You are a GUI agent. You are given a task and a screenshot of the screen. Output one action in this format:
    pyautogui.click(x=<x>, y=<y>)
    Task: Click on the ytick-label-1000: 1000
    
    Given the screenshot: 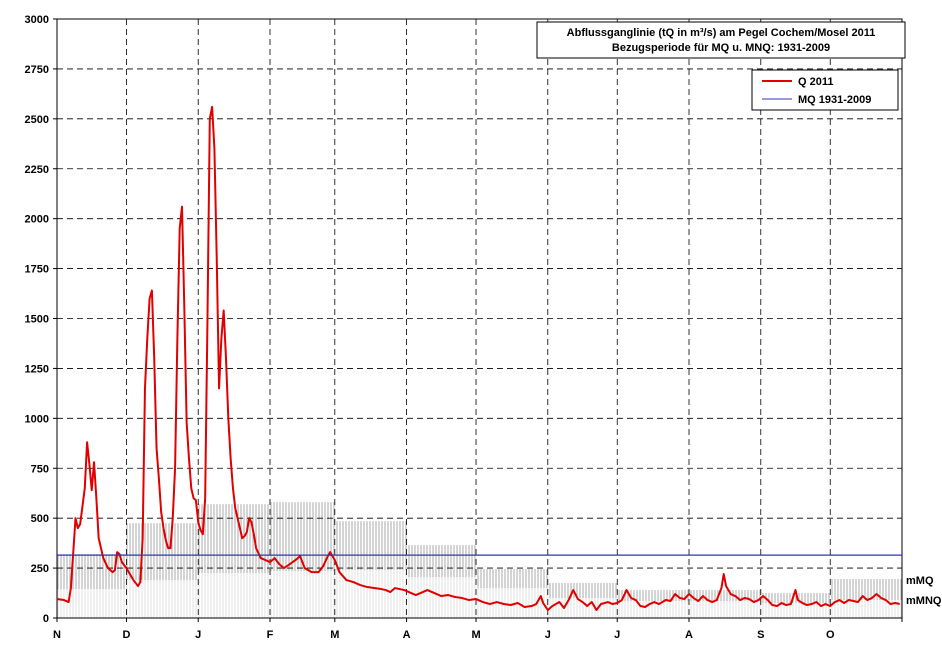 What is the action you would take?
    pyautogui.click(x=37, y=419)
    